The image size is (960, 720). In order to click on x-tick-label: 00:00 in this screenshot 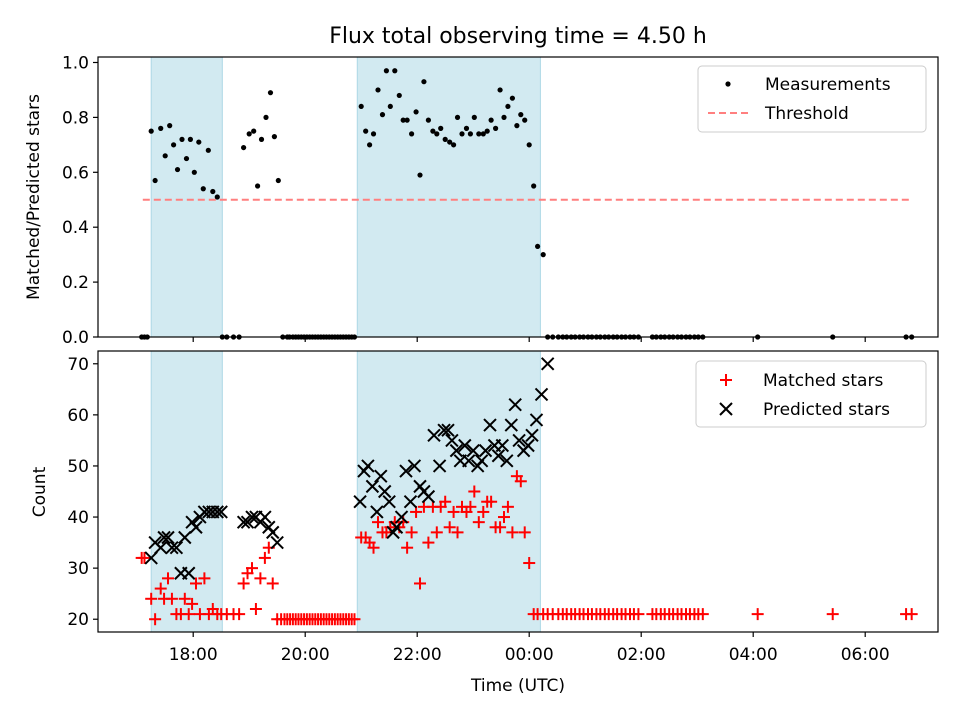, I will do `click(529, 655)`.